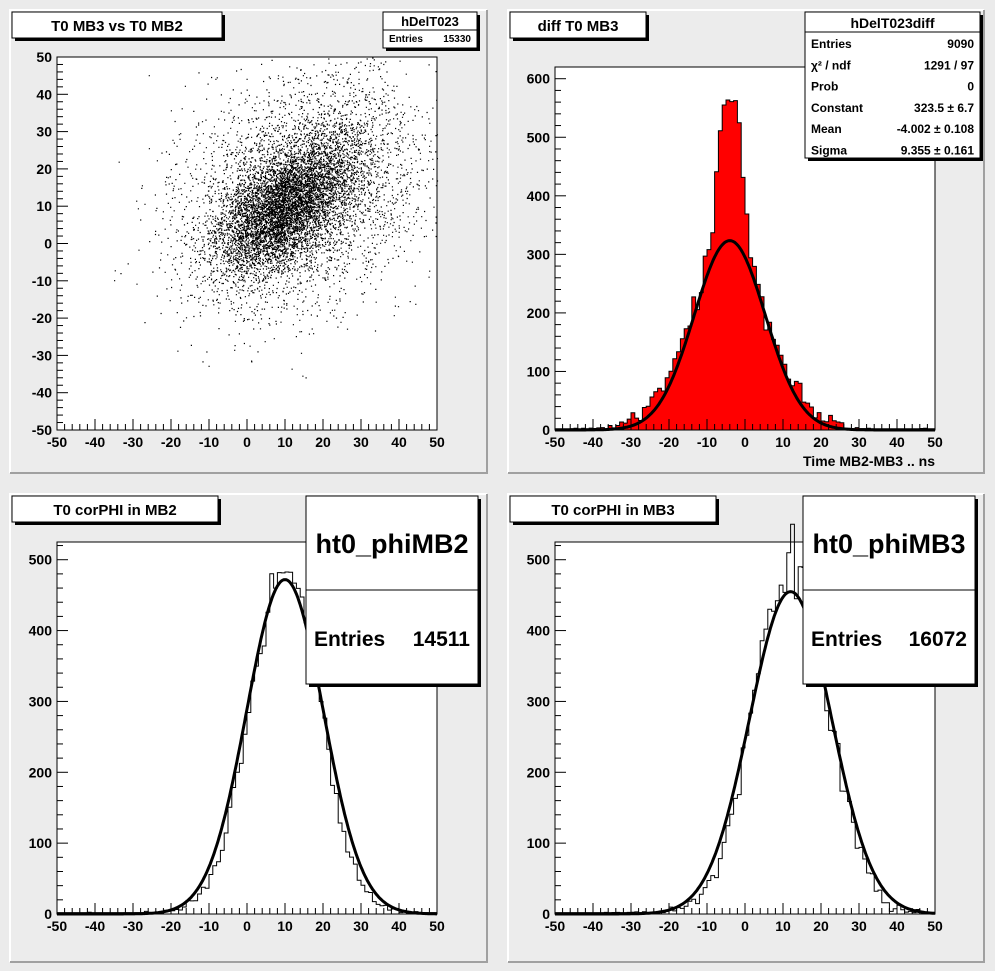 This screenshot has width=995, height=971. What do you see at coordinates (949, 65) in the screenshot?
I see `stats-value: 1291 / 97` at bounding box center [949, 65].